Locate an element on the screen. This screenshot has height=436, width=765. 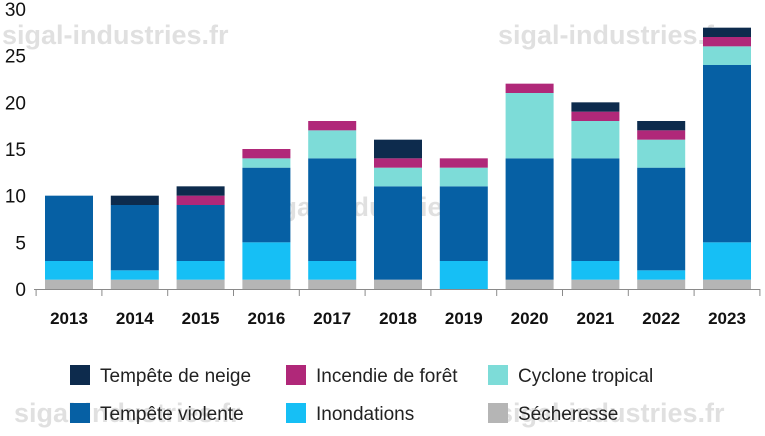
x-tick-label-2016: 2016 is located at coordinates (266, 318).